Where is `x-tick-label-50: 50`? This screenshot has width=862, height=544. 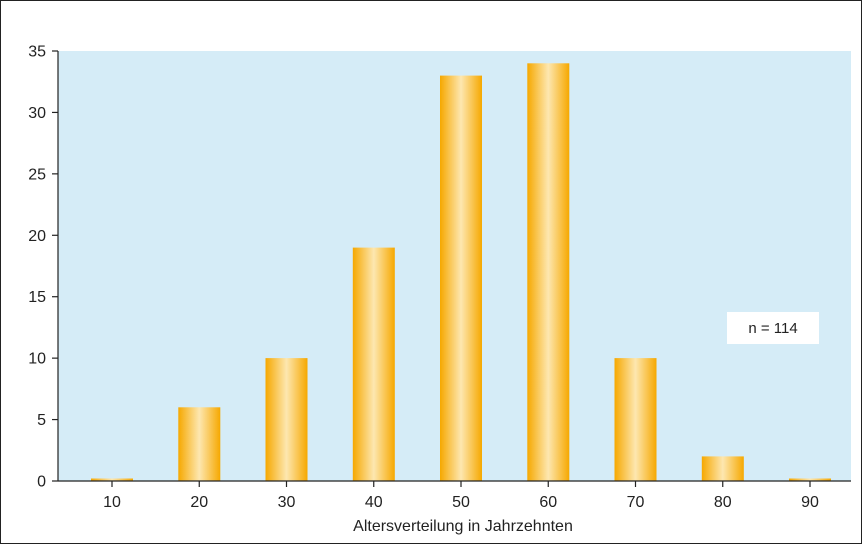
x-tick-label-50: 50 is located at coordinates (461, 502).